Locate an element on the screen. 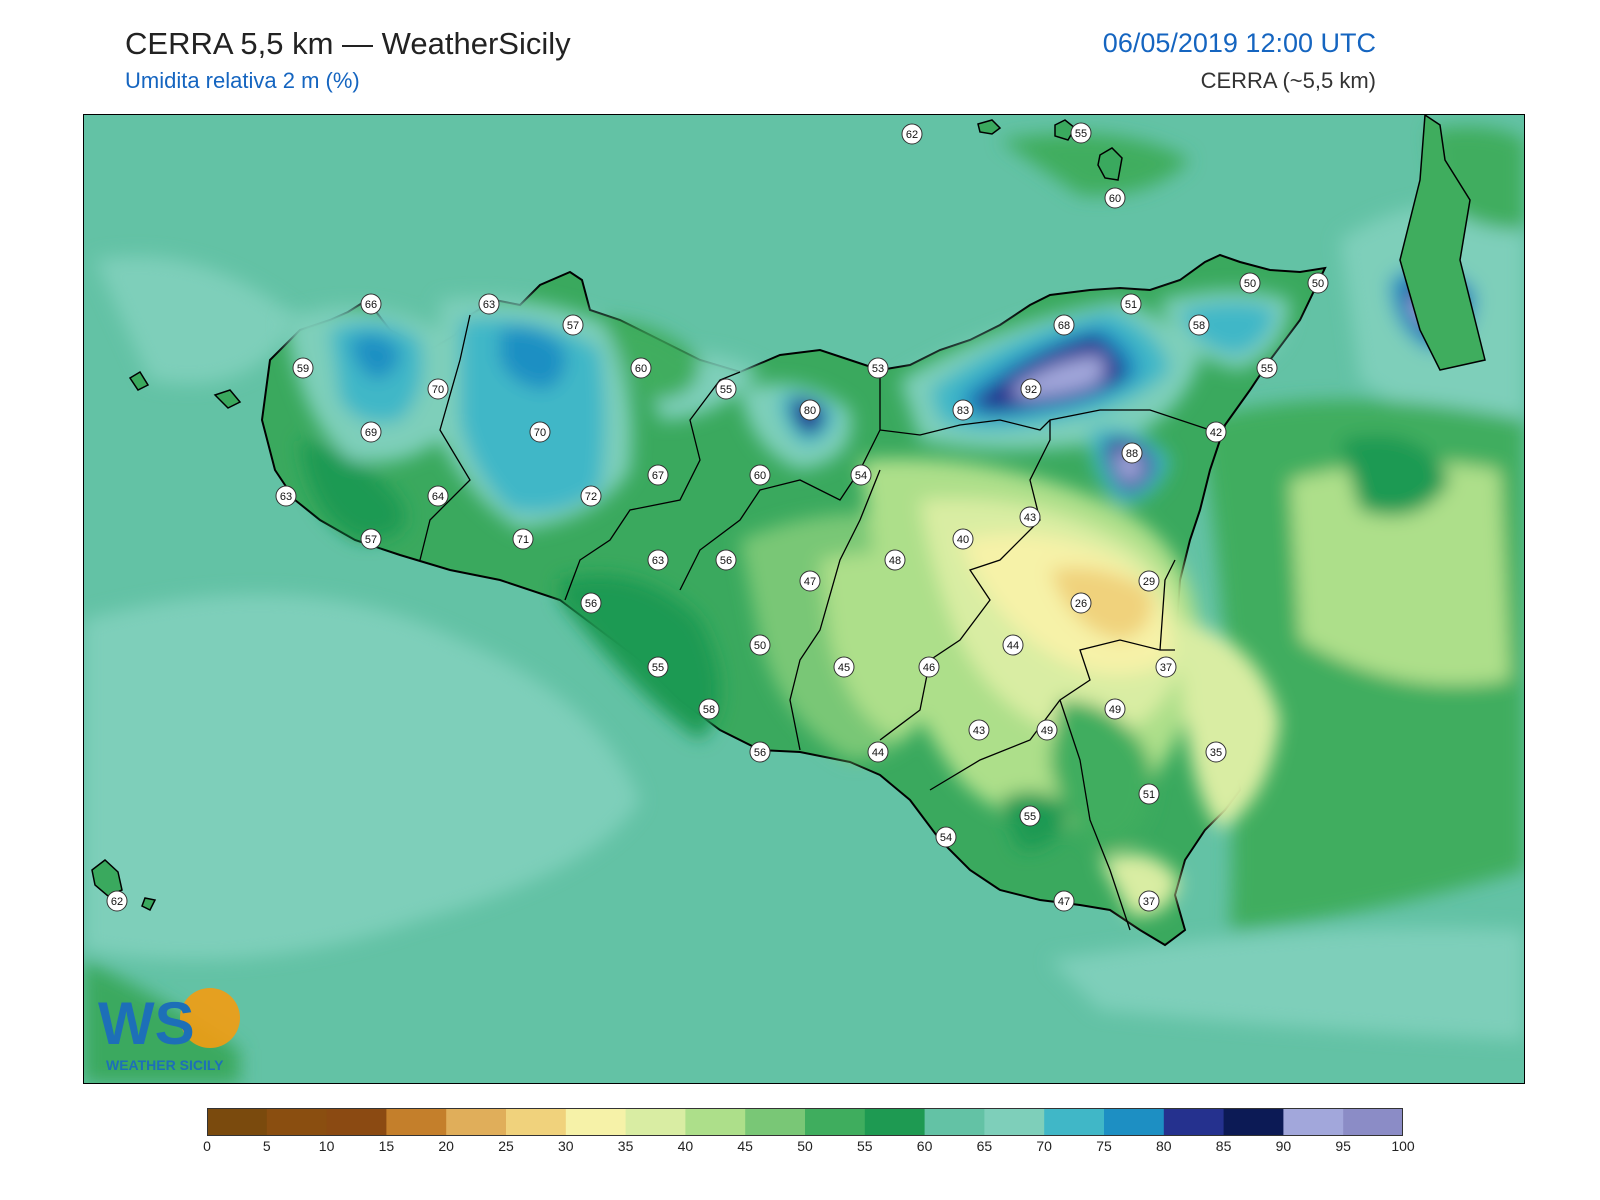 The image size is (1600, 1200). station-label: 64 is located at coordinates (438, 496).